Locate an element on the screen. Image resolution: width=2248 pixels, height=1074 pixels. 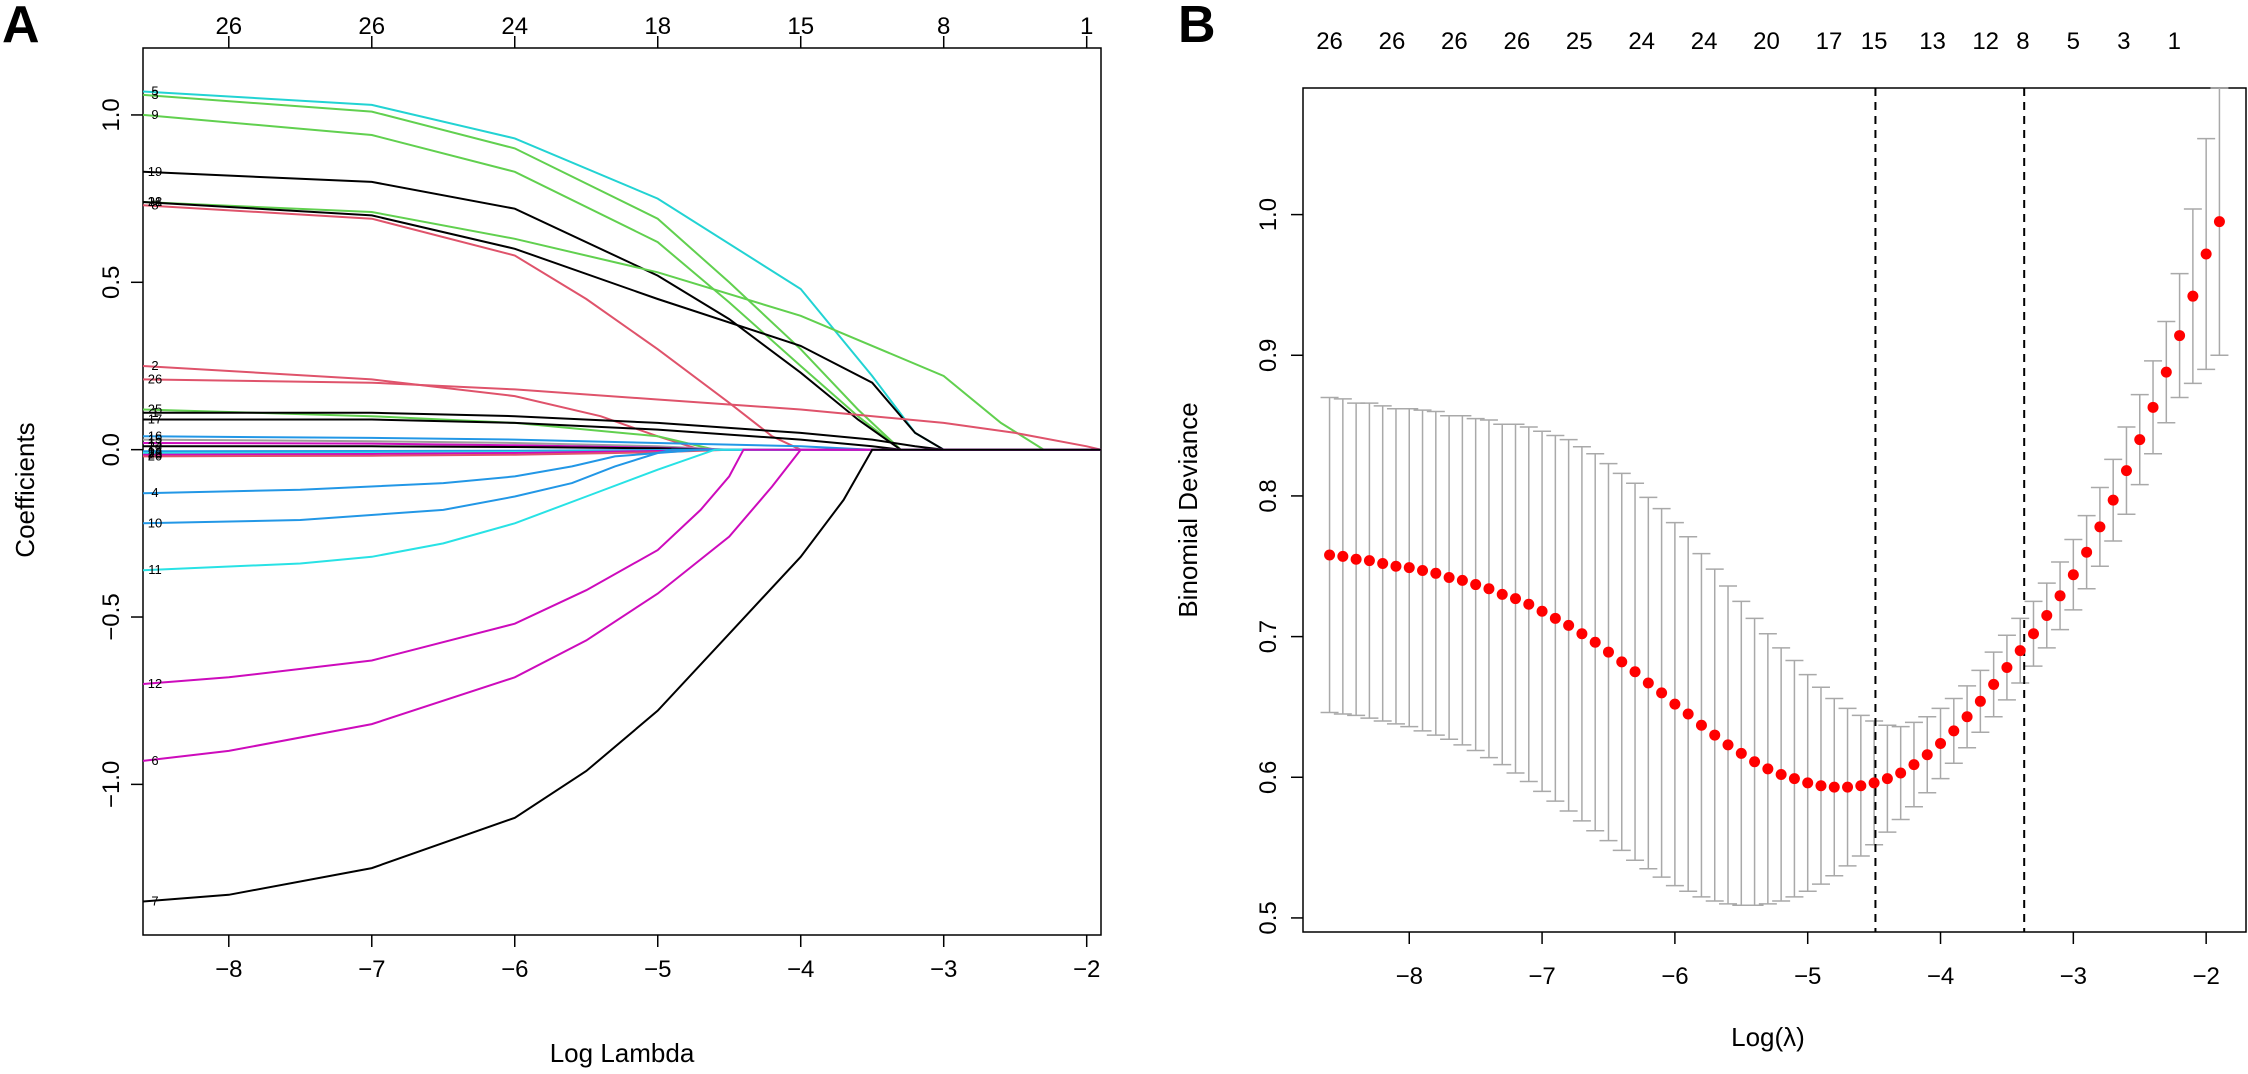
line-label-25: 25 is located at coordinates (155, 409).